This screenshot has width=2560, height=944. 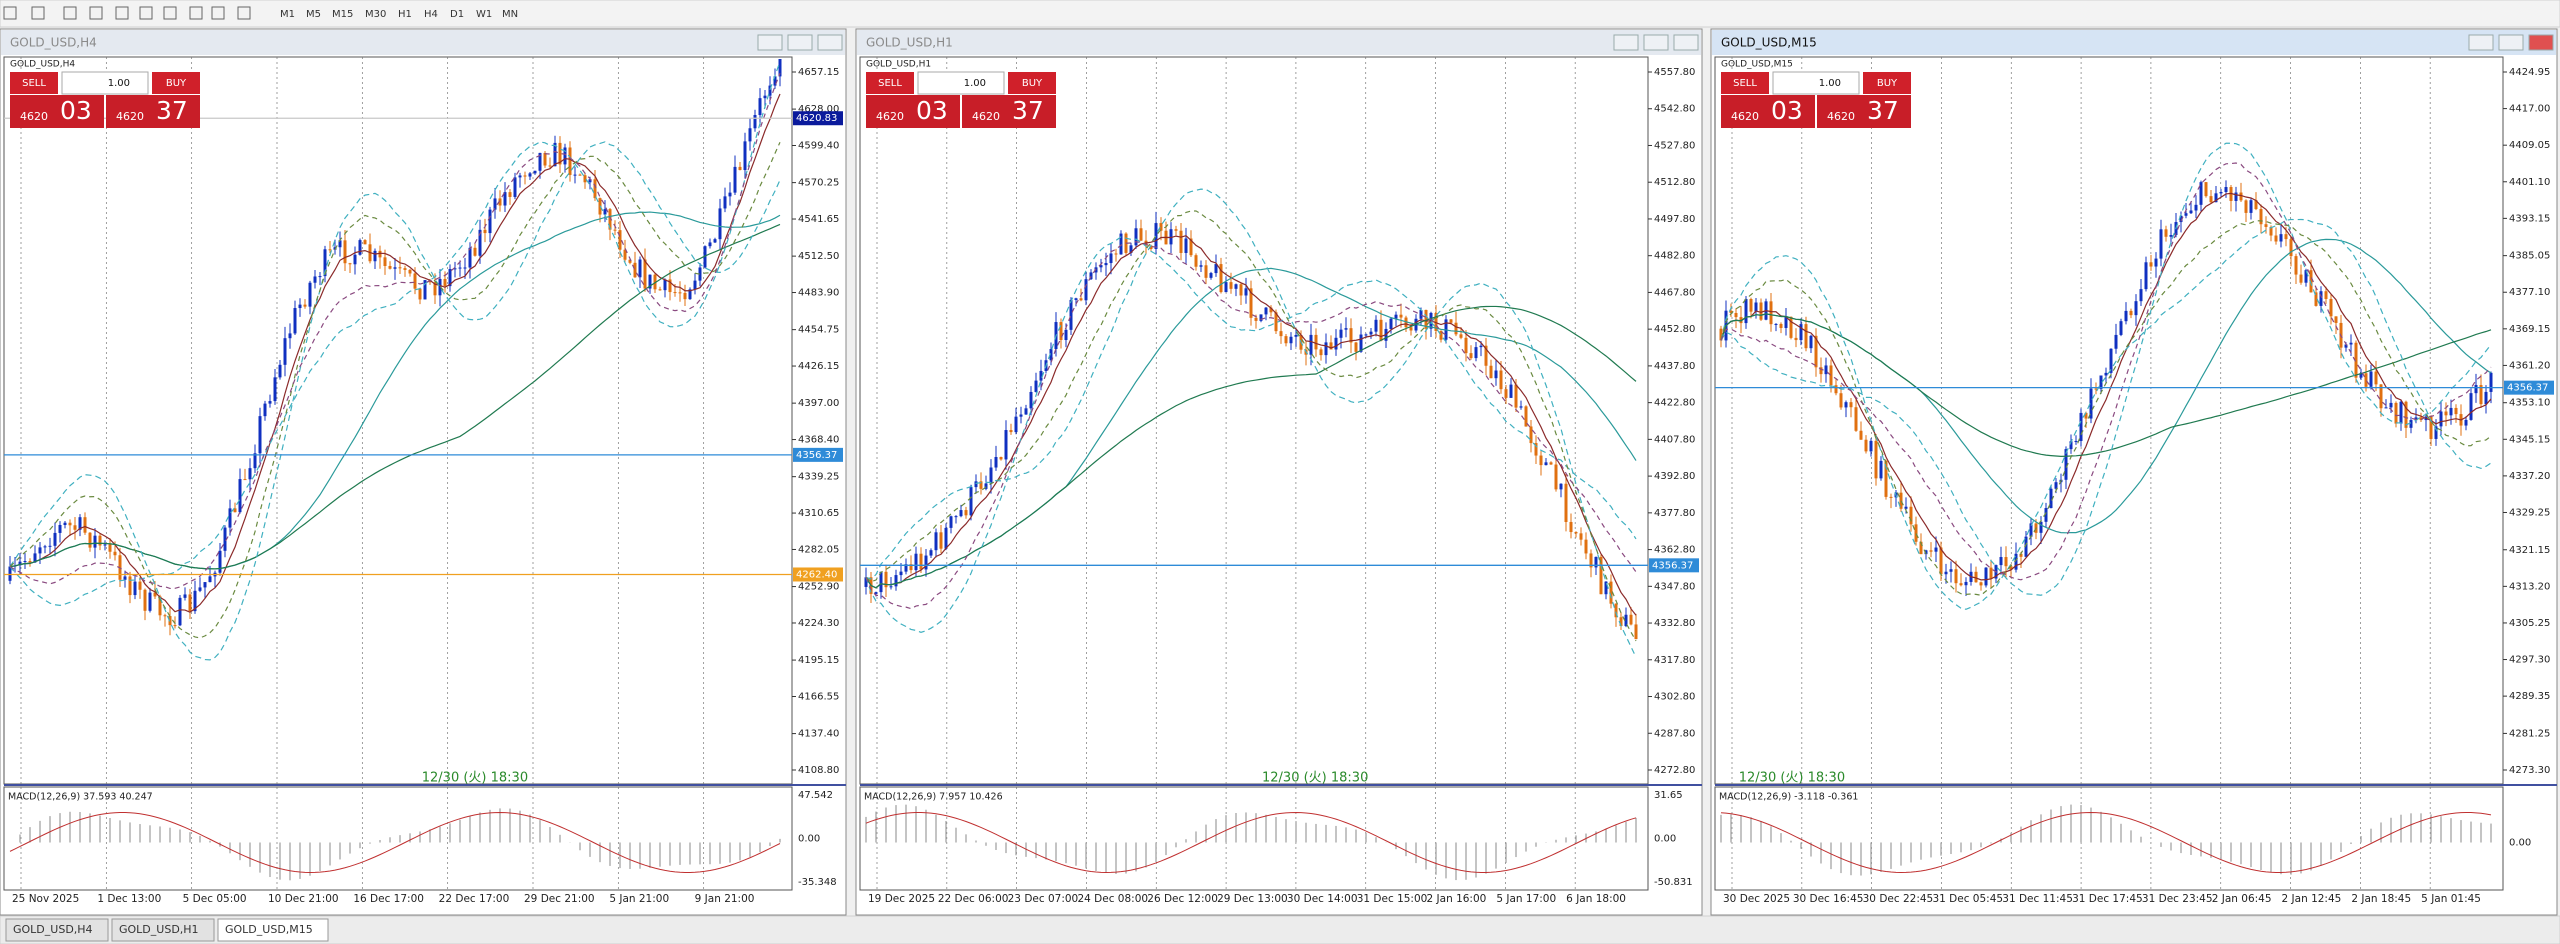 I want to click on price-label: 4332.80, so click(x=1674, y=623).